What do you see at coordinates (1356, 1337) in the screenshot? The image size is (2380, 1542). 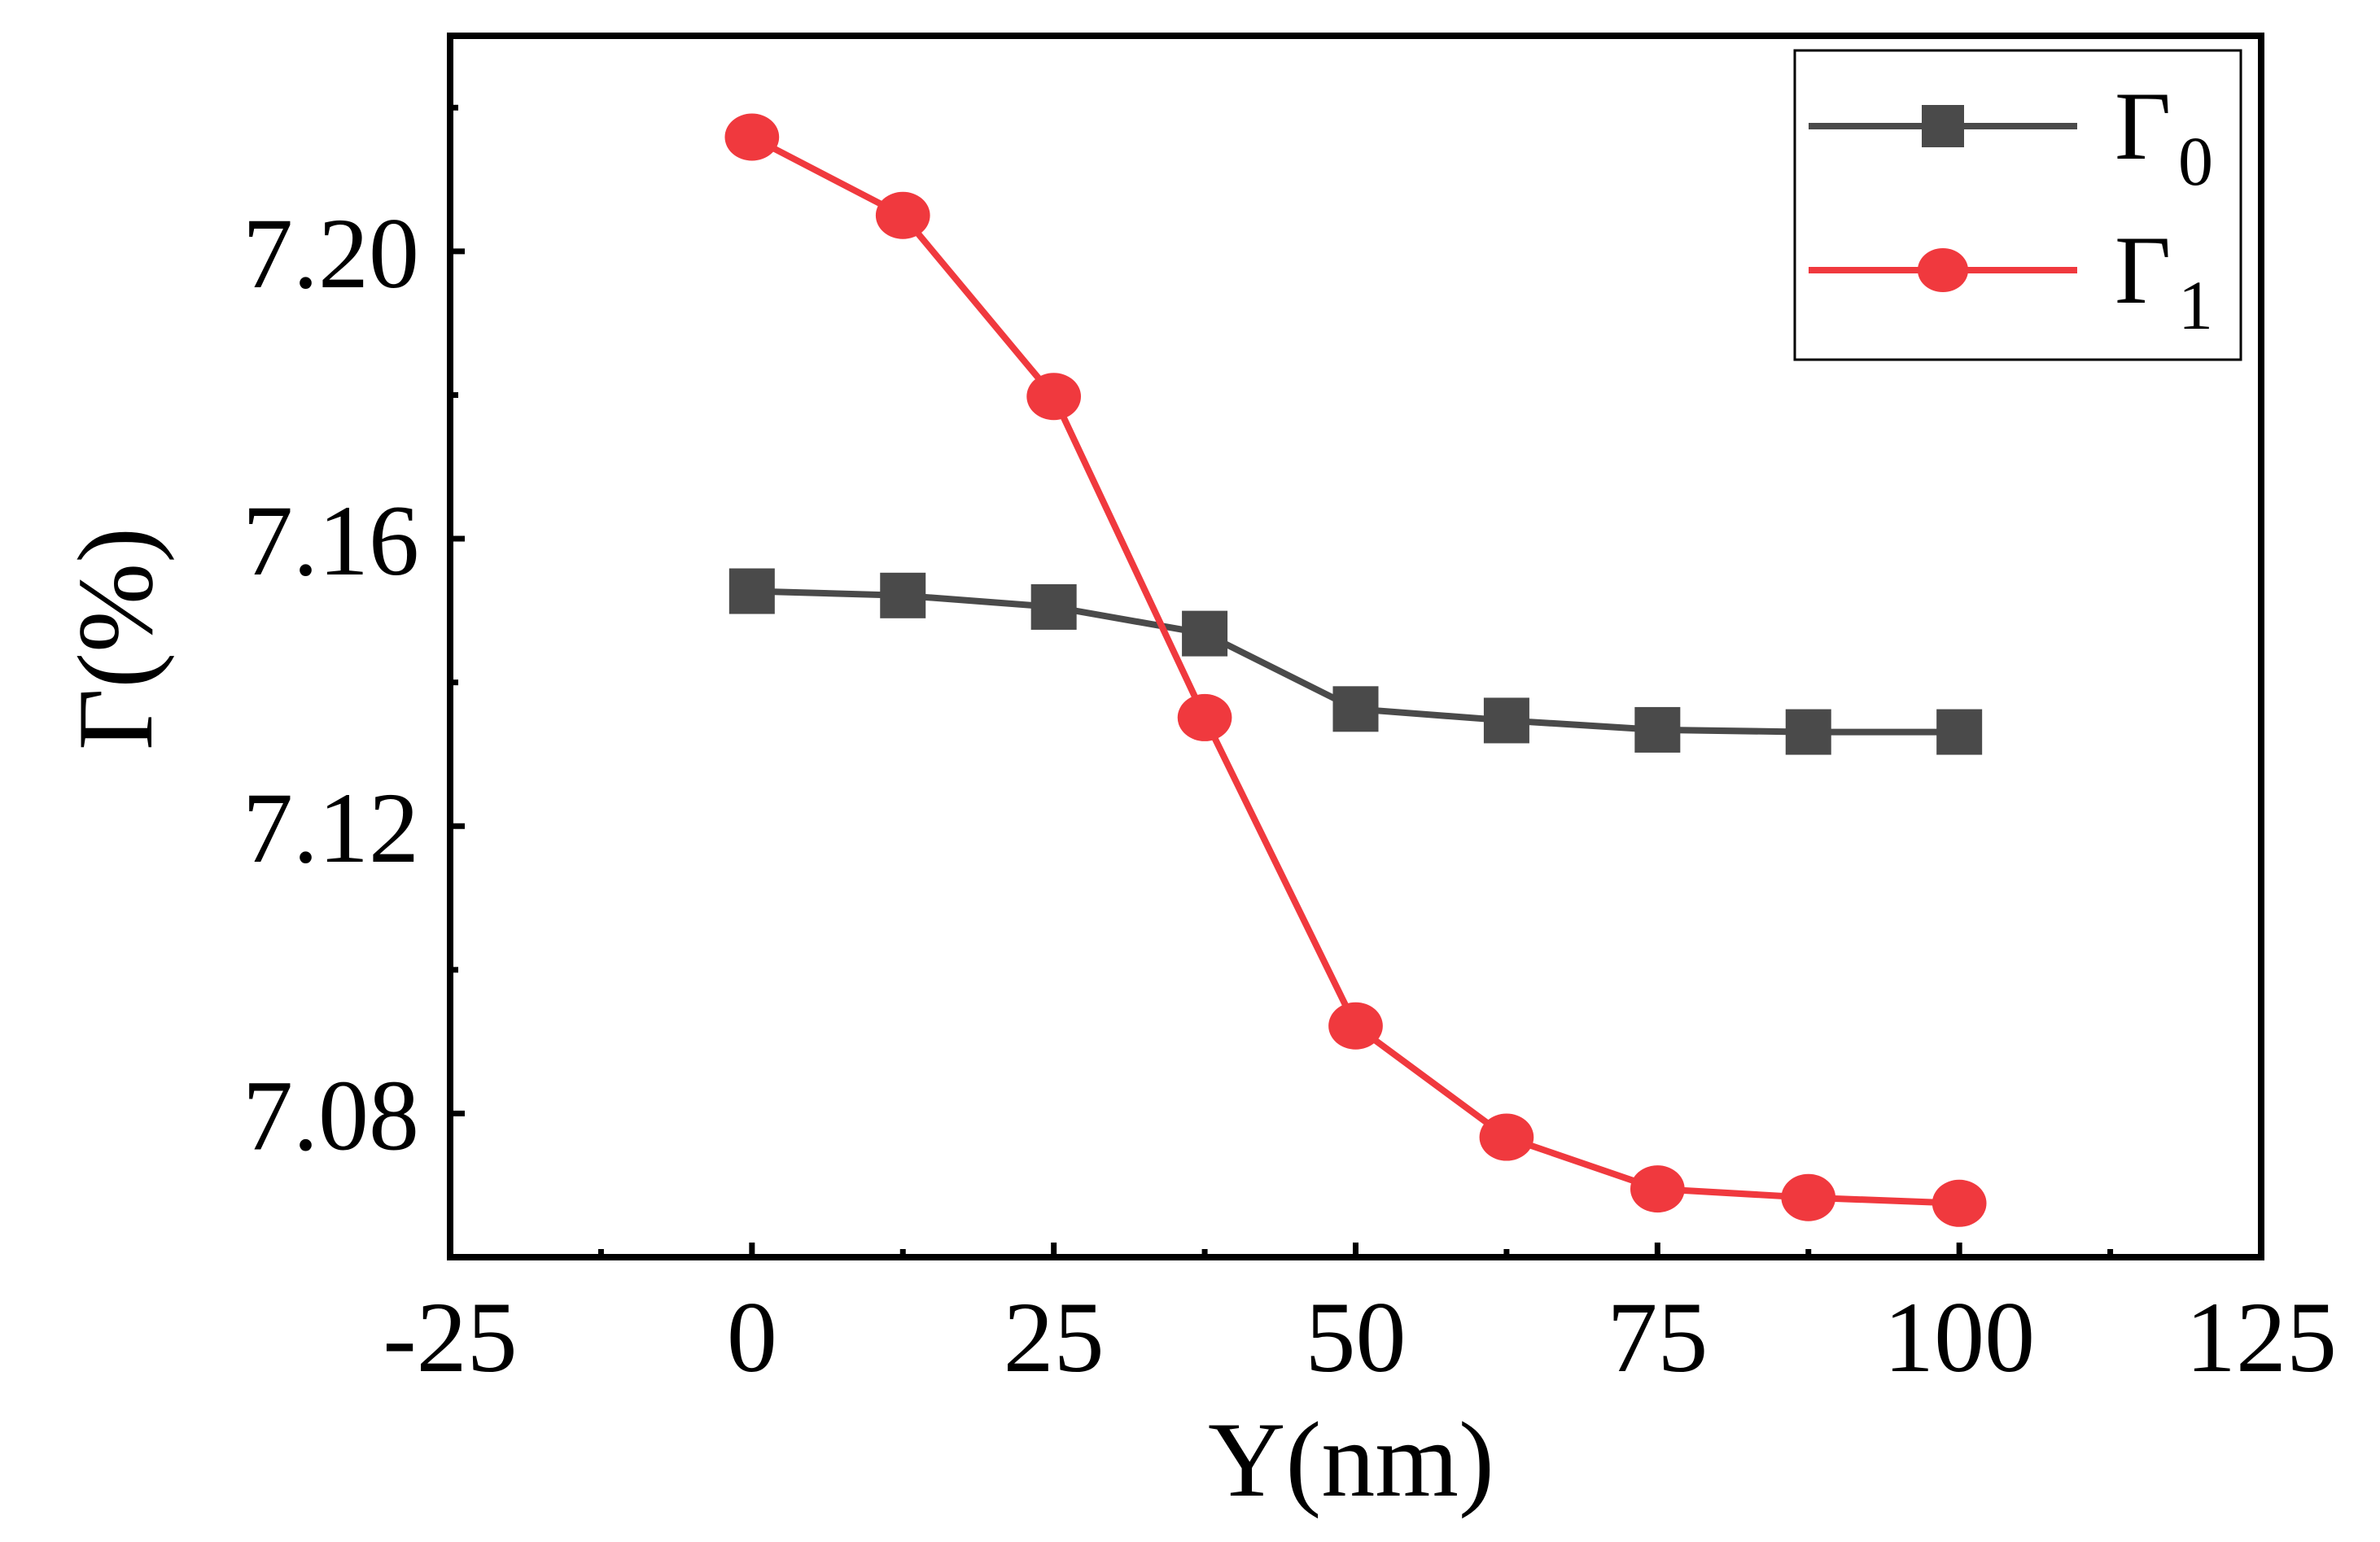 I see `x-tick-label: 50` at bounding box center [1356, 1337].